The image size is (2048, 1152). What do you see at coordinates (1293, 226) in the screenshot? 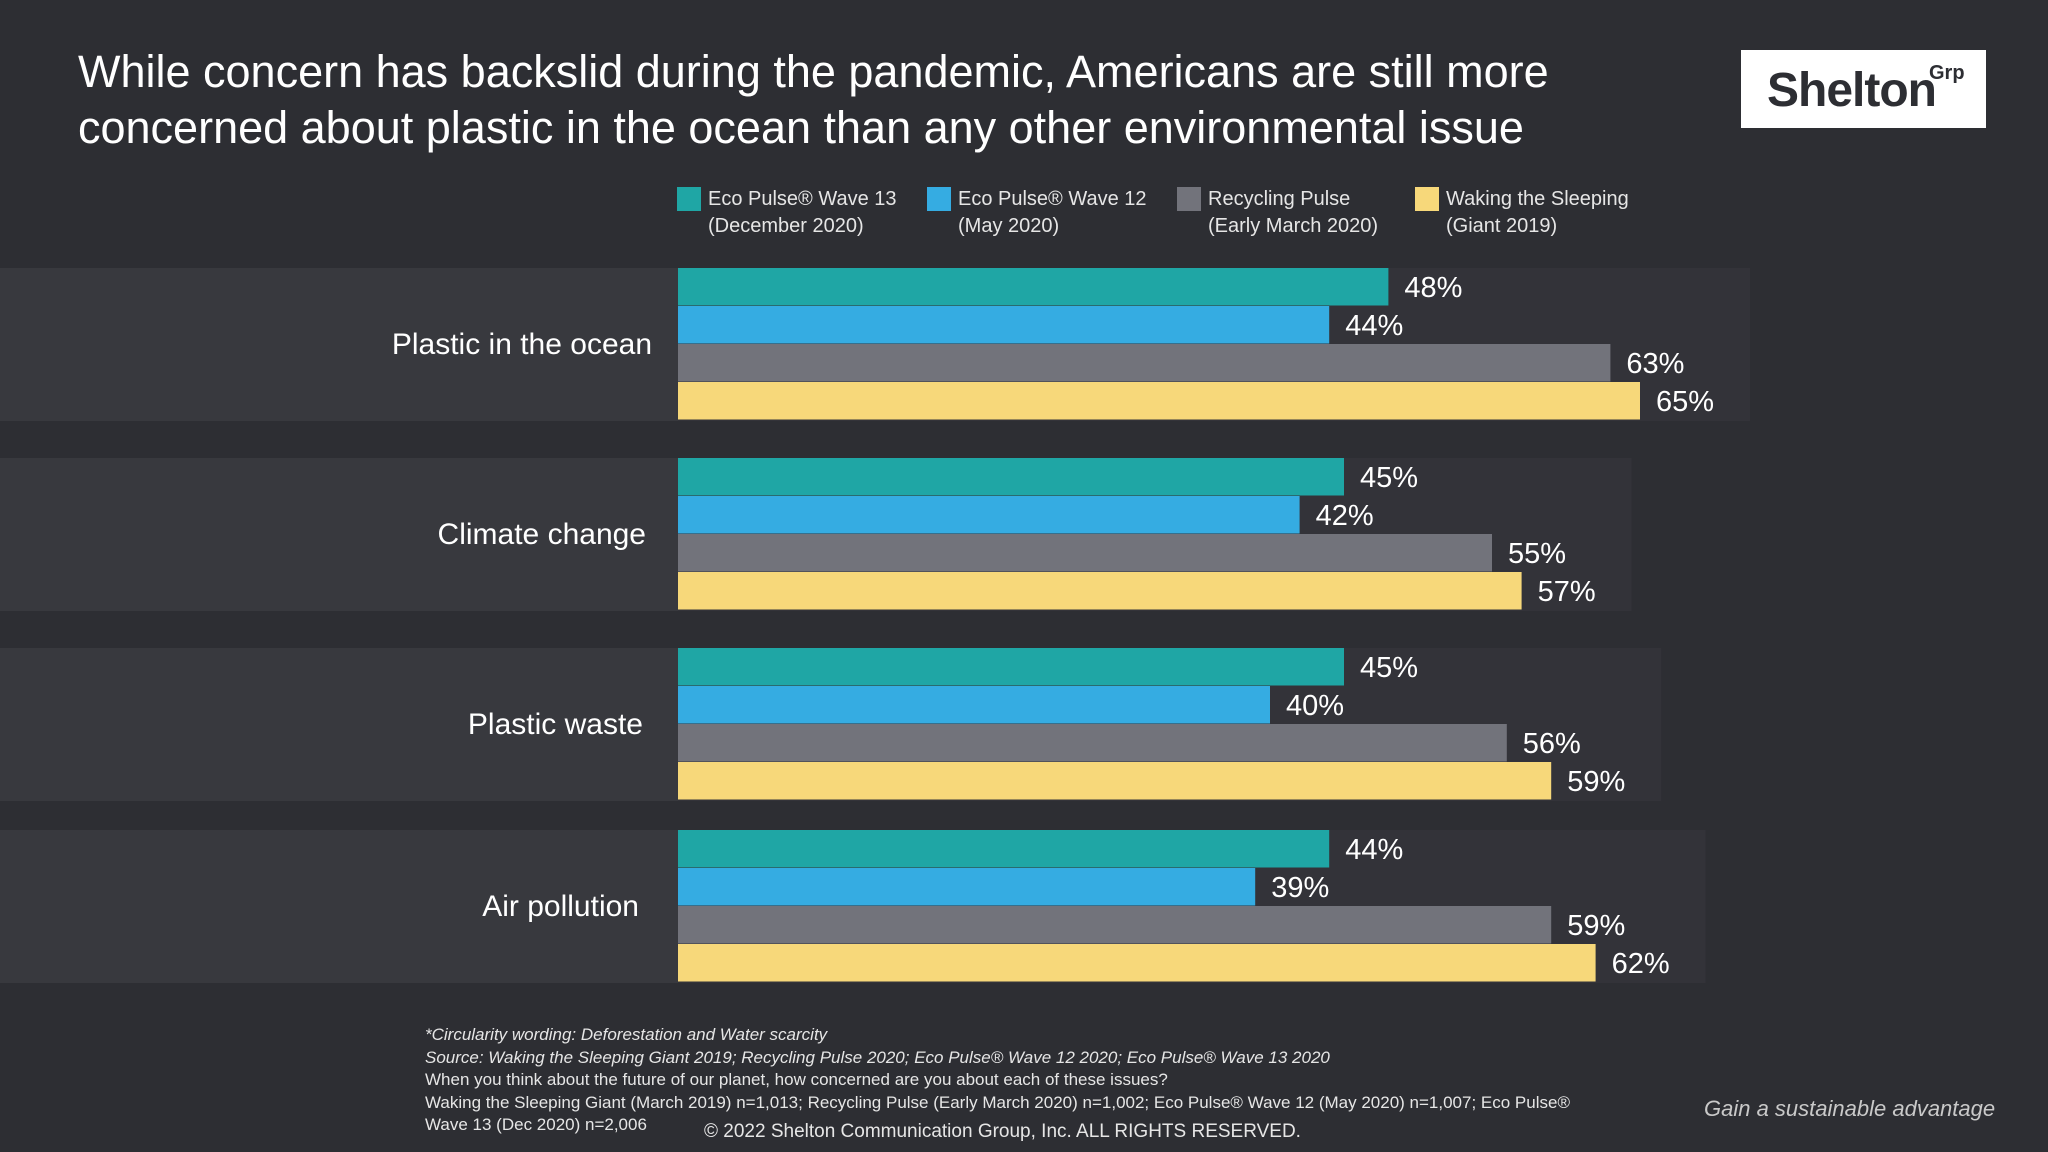
I see `legend-label: (Early March 2020)` at bounding box center [1293, 226].